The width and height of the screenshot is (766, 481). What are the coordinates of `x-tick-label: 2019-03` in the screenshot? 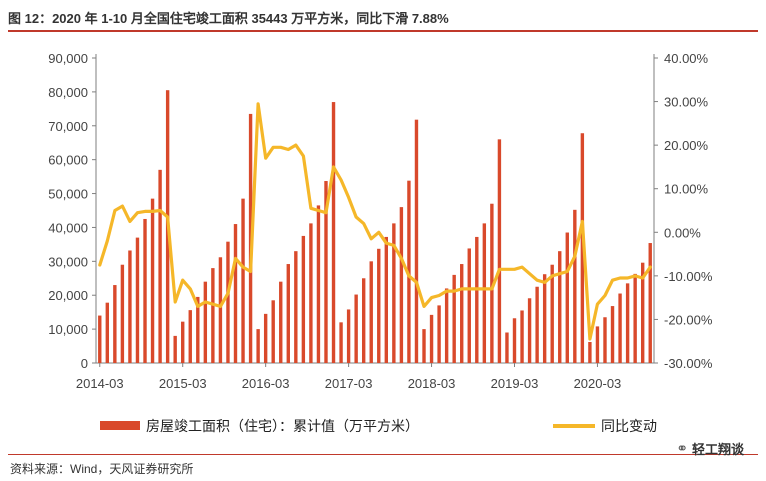 It's located at (515, 383).